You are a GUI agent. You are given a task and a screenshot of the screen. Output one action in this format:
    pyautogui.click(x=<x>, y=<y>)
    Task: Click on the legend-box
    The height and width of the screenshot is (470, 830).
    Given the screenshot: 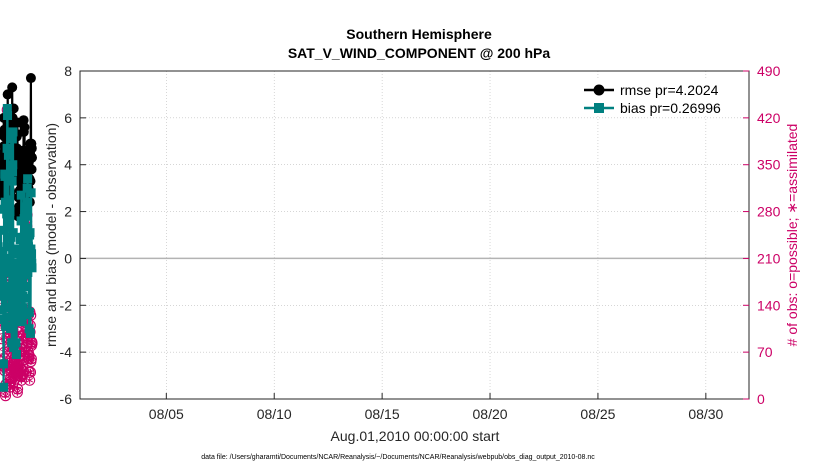 What is the action you would take?
    pyautogui.click(x=663, y=97)
    